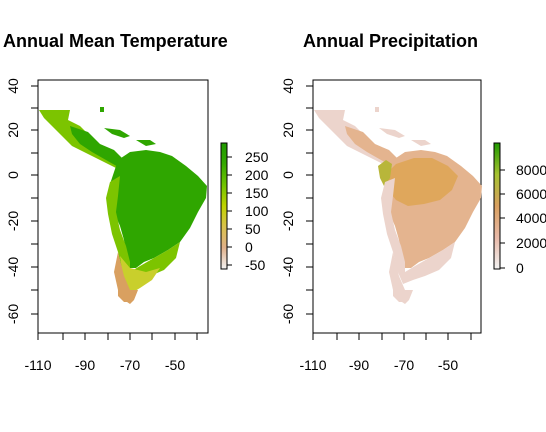  Describe the element at coordinates (13, 314) in the screenshot. I see `temp-y-tick-label: -60` at that location.